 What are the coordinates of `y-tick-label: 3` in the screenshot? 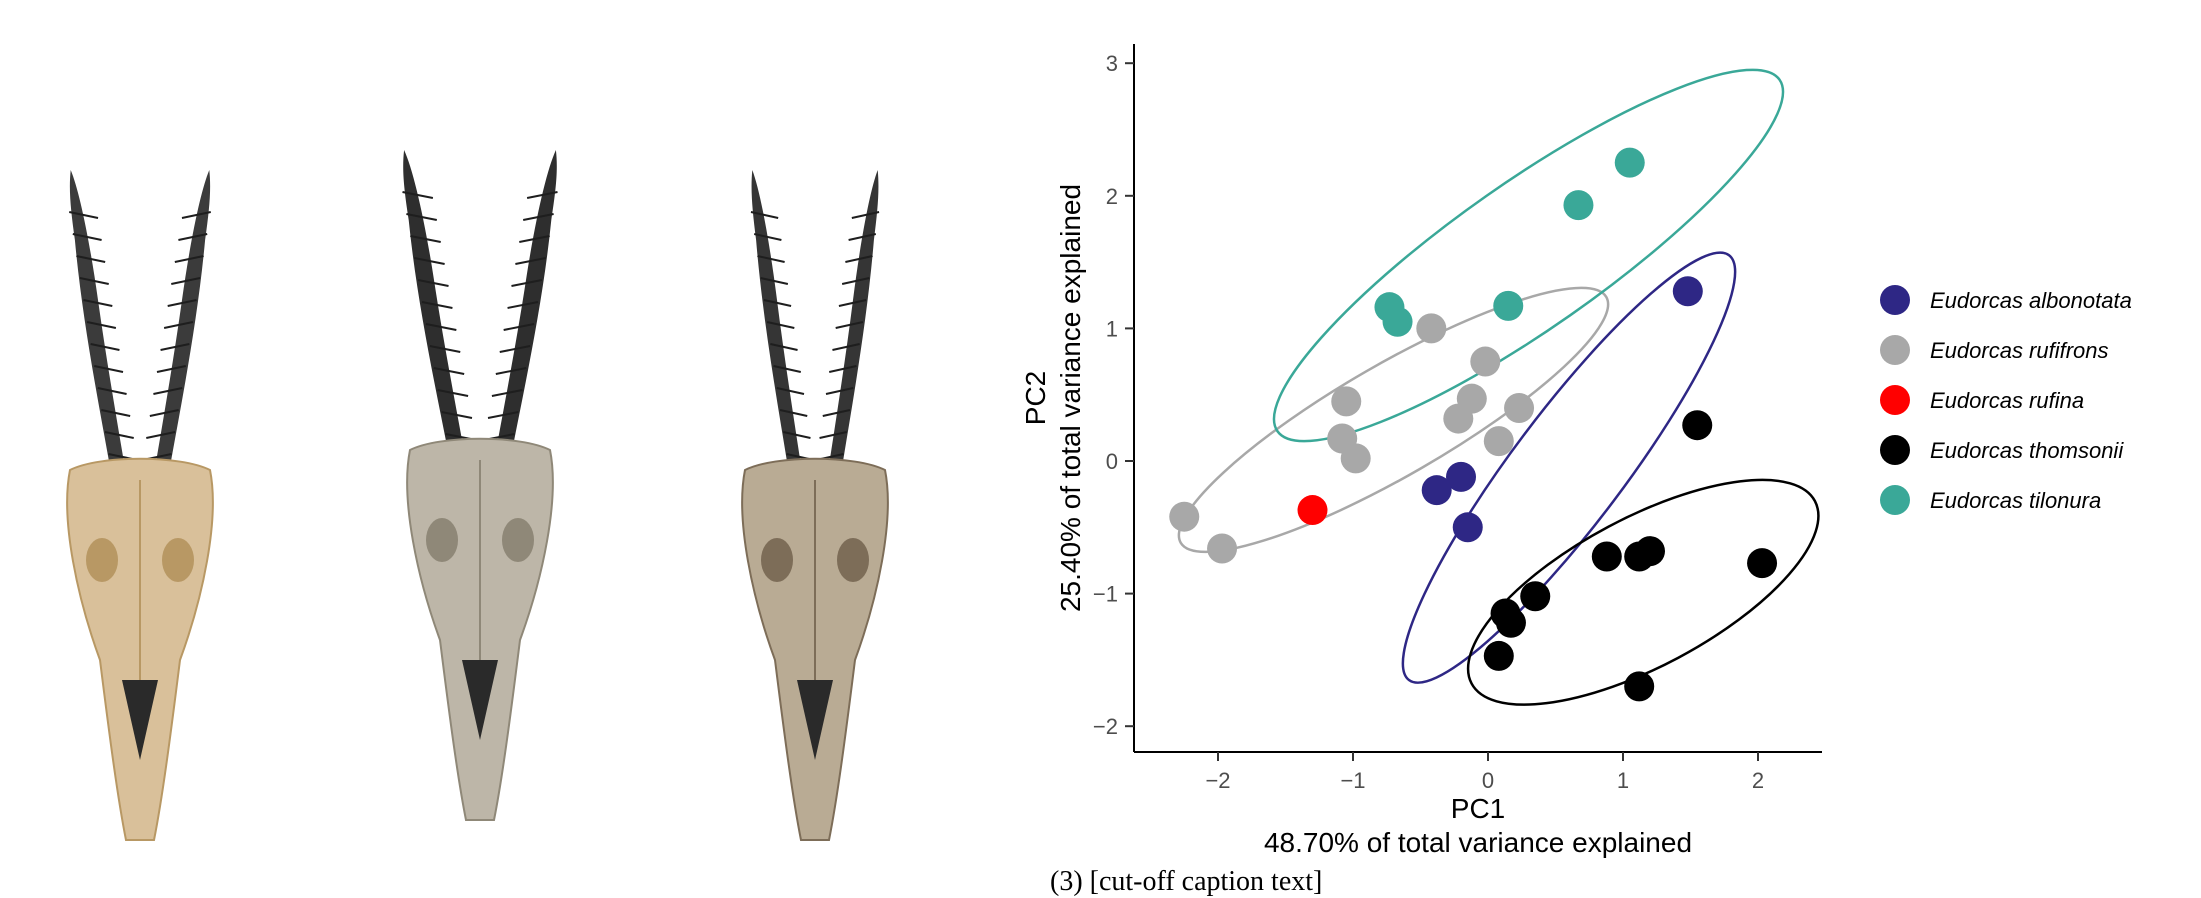 It's located at (1112, 63).